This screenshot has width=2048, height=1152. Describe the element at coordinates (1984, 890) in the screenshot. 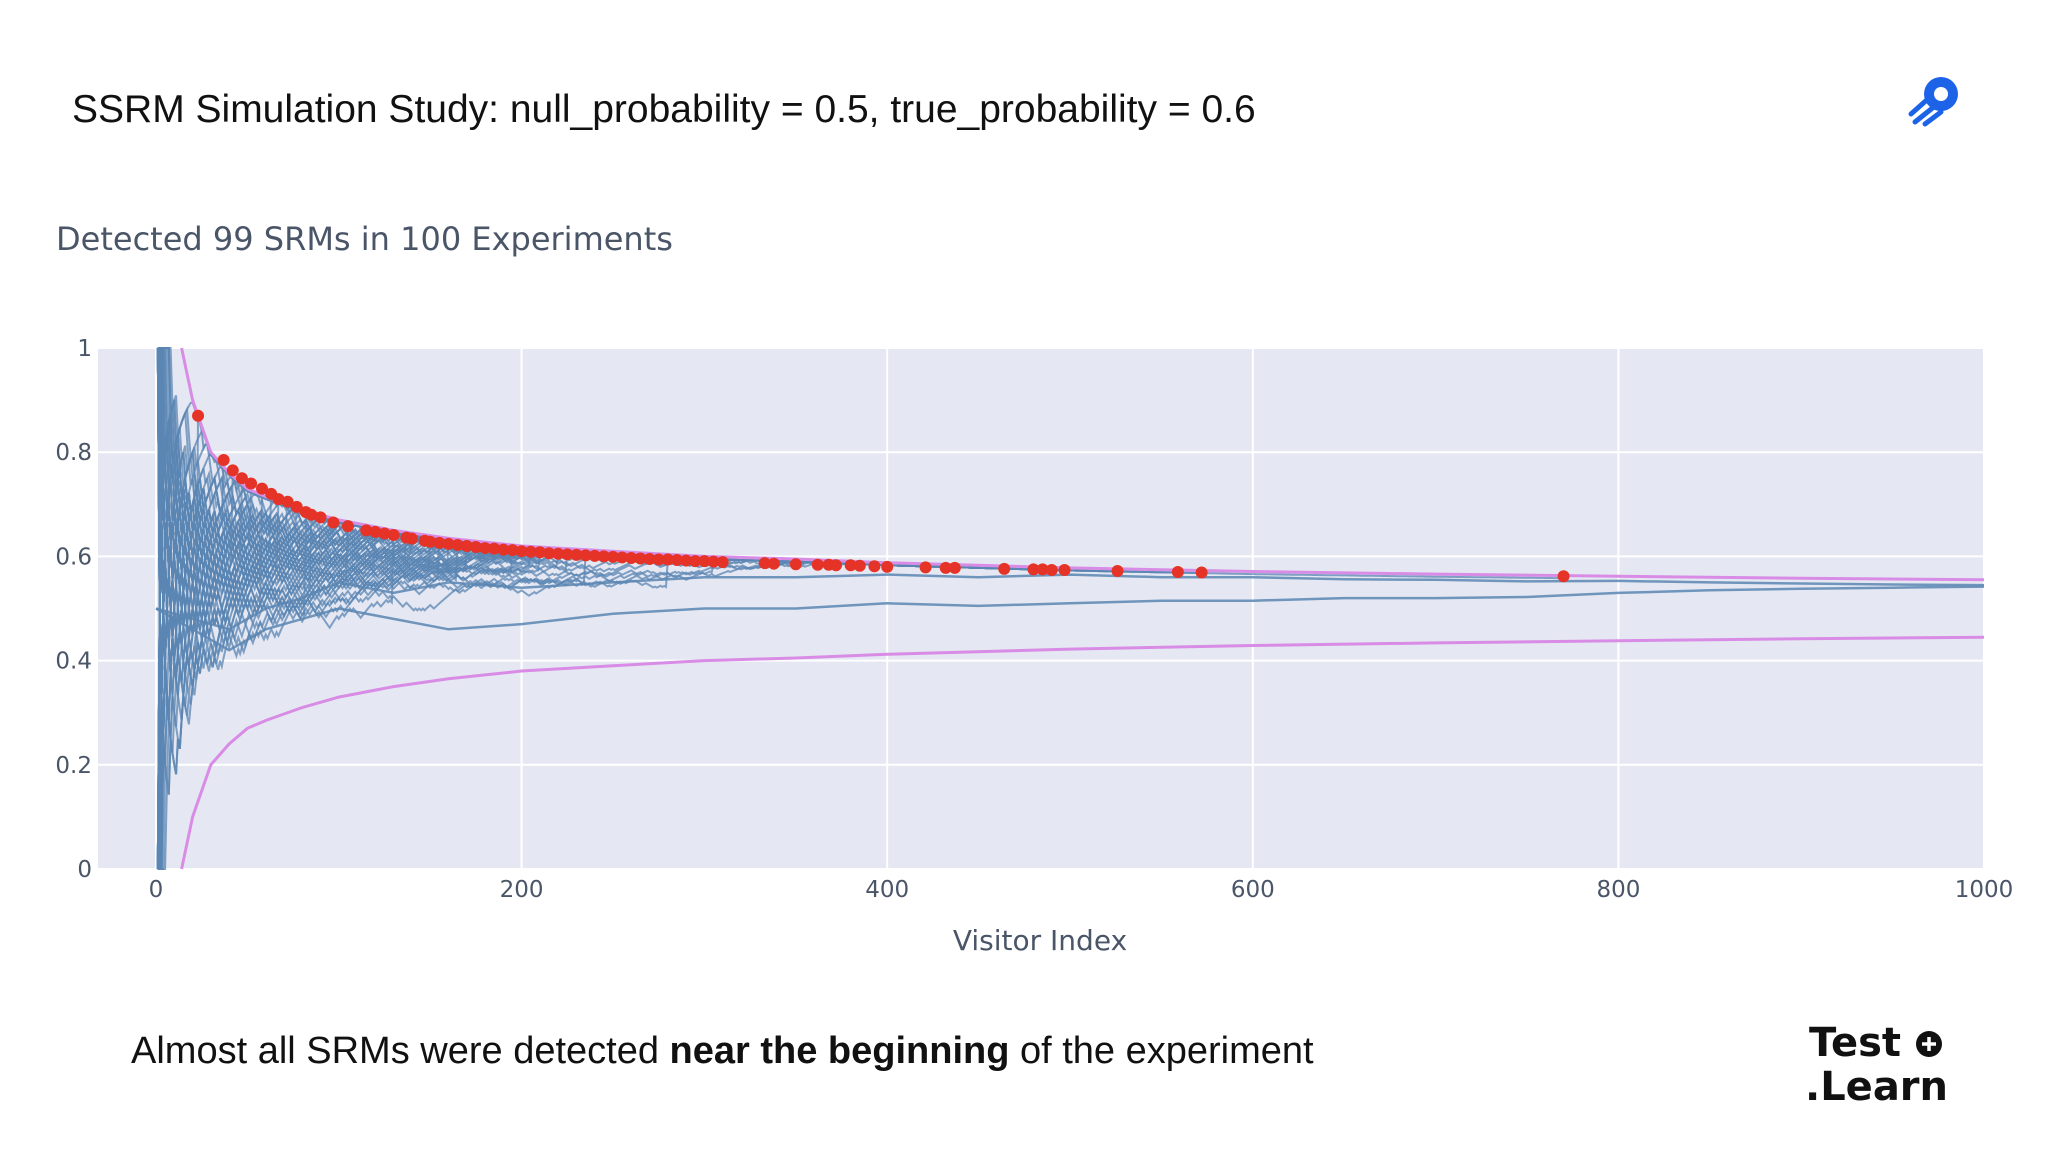

I see `x-tick-label: 1000` at that location.